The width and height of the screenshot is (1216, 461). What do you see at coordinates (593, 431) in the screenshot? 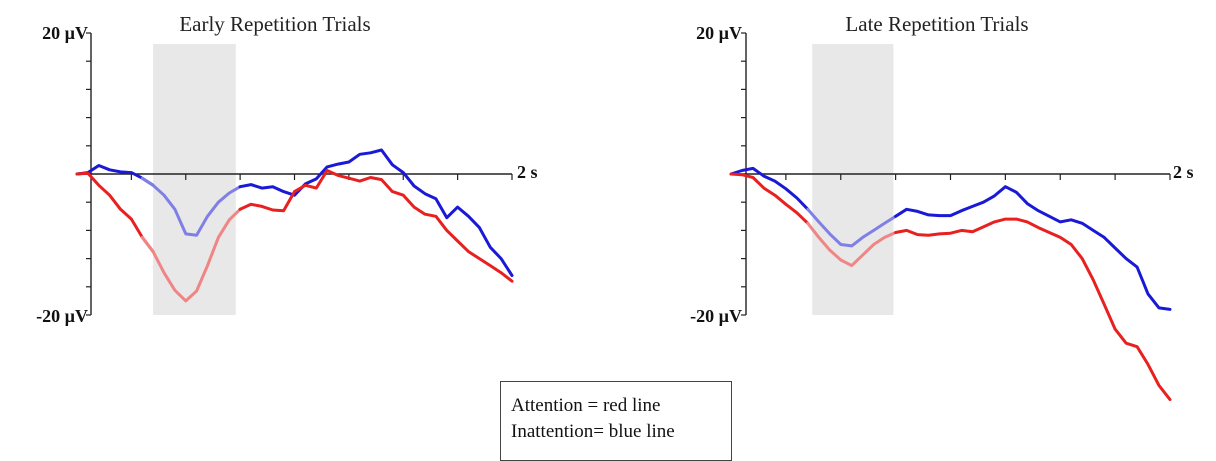
I see `legend-inattention-entry: Inattention= blue line` at bounding box center [593, 431].